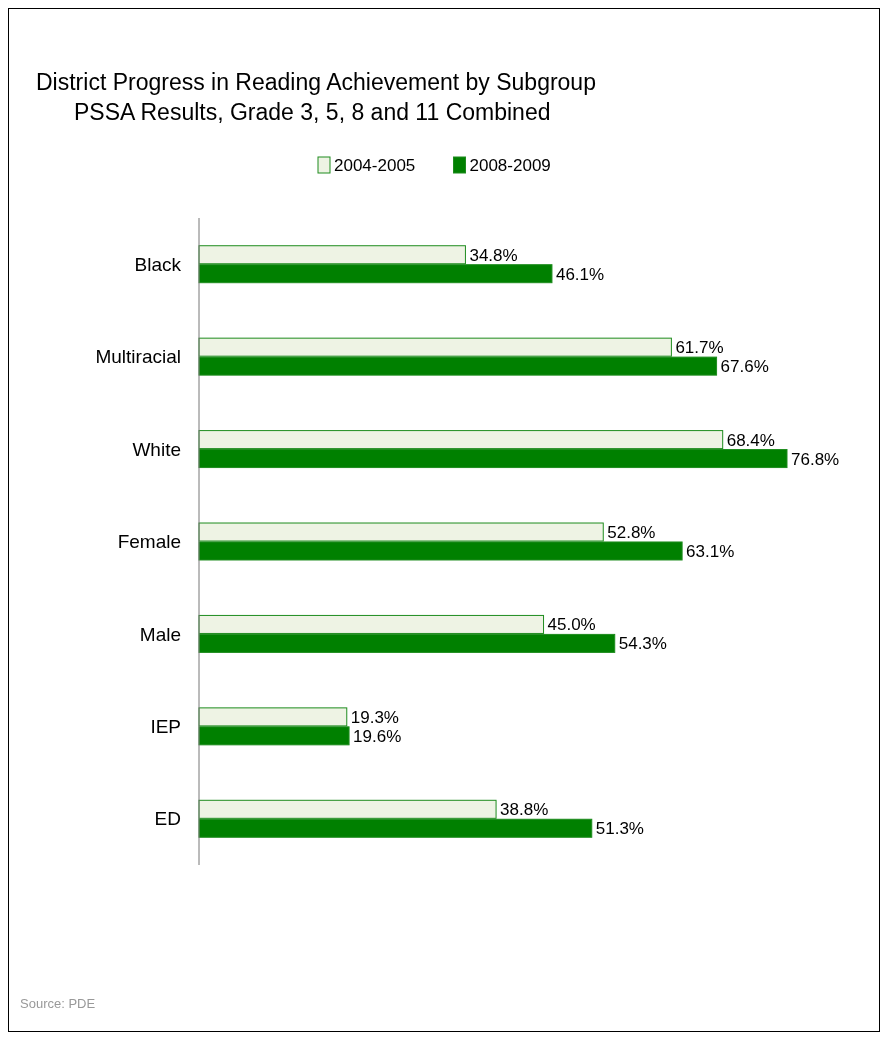 This screenshot has width=888, height=1040. I want to click on legend-label: 2004-2005, so click(375, 165).